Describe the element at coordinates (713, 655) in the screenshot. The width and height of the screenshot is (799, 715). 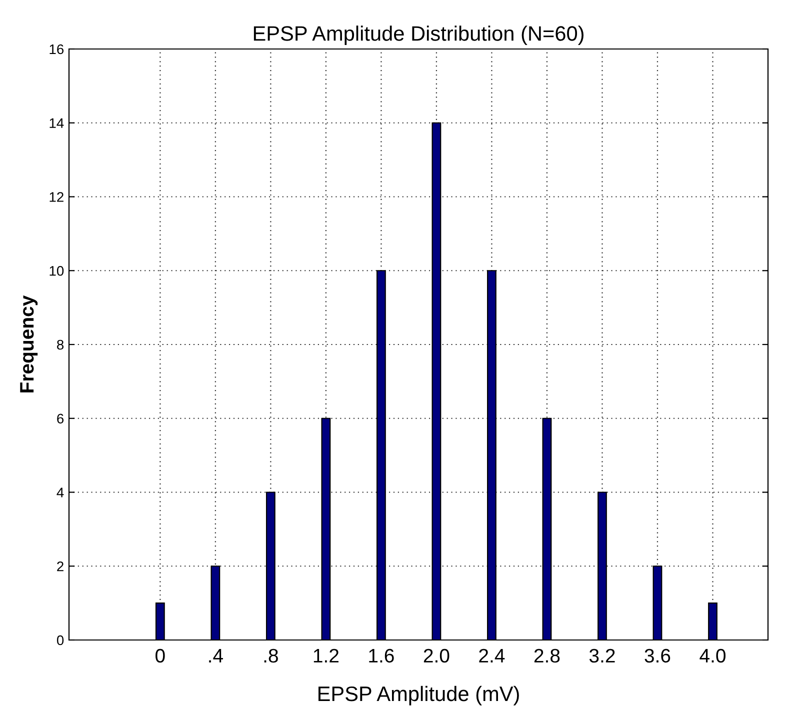
I see `x-tick-label: 4.0` at that location.